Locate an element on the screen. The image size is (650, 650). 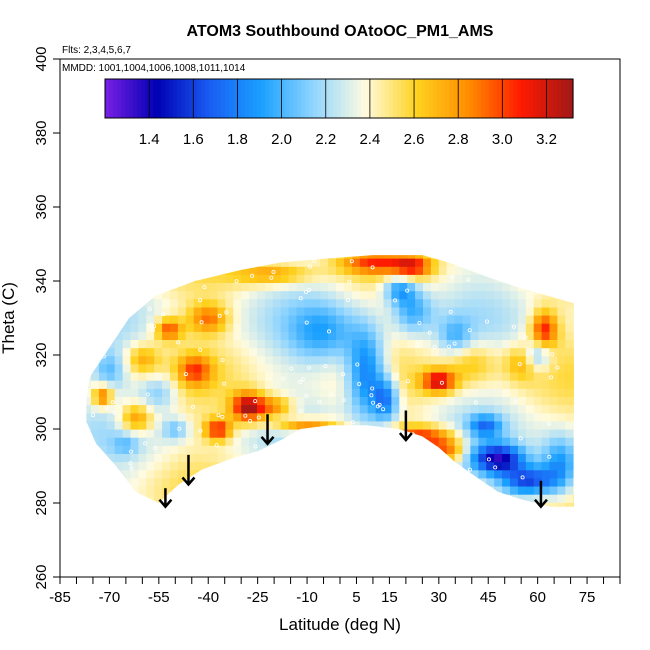
colorbar-tick-label: 1.8 is located at coordinates (237, 139).